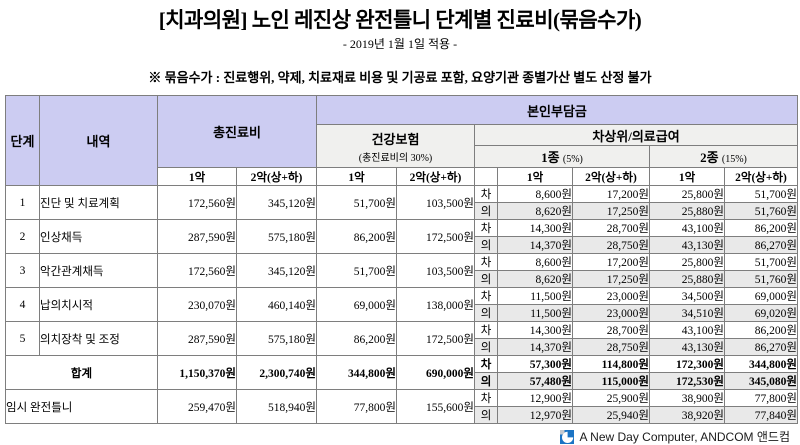 The width and height of the screenshot is (800, 445). What do you see at coordinates (435, 304) in the screenshot?
I see `cell-insurance-jaw2: 138,000원` at bounding box center [435, 304].